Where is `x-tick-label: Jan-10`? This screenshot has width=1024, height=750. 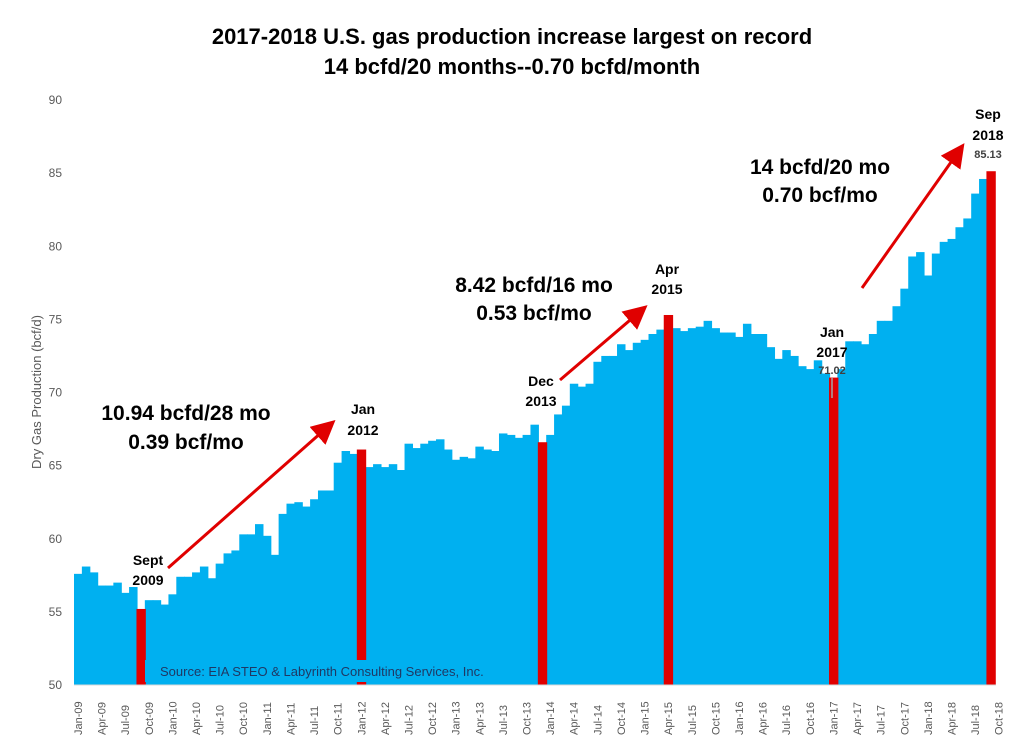 x-tick-label: Jan-10 is located at coordinates (173, 718).